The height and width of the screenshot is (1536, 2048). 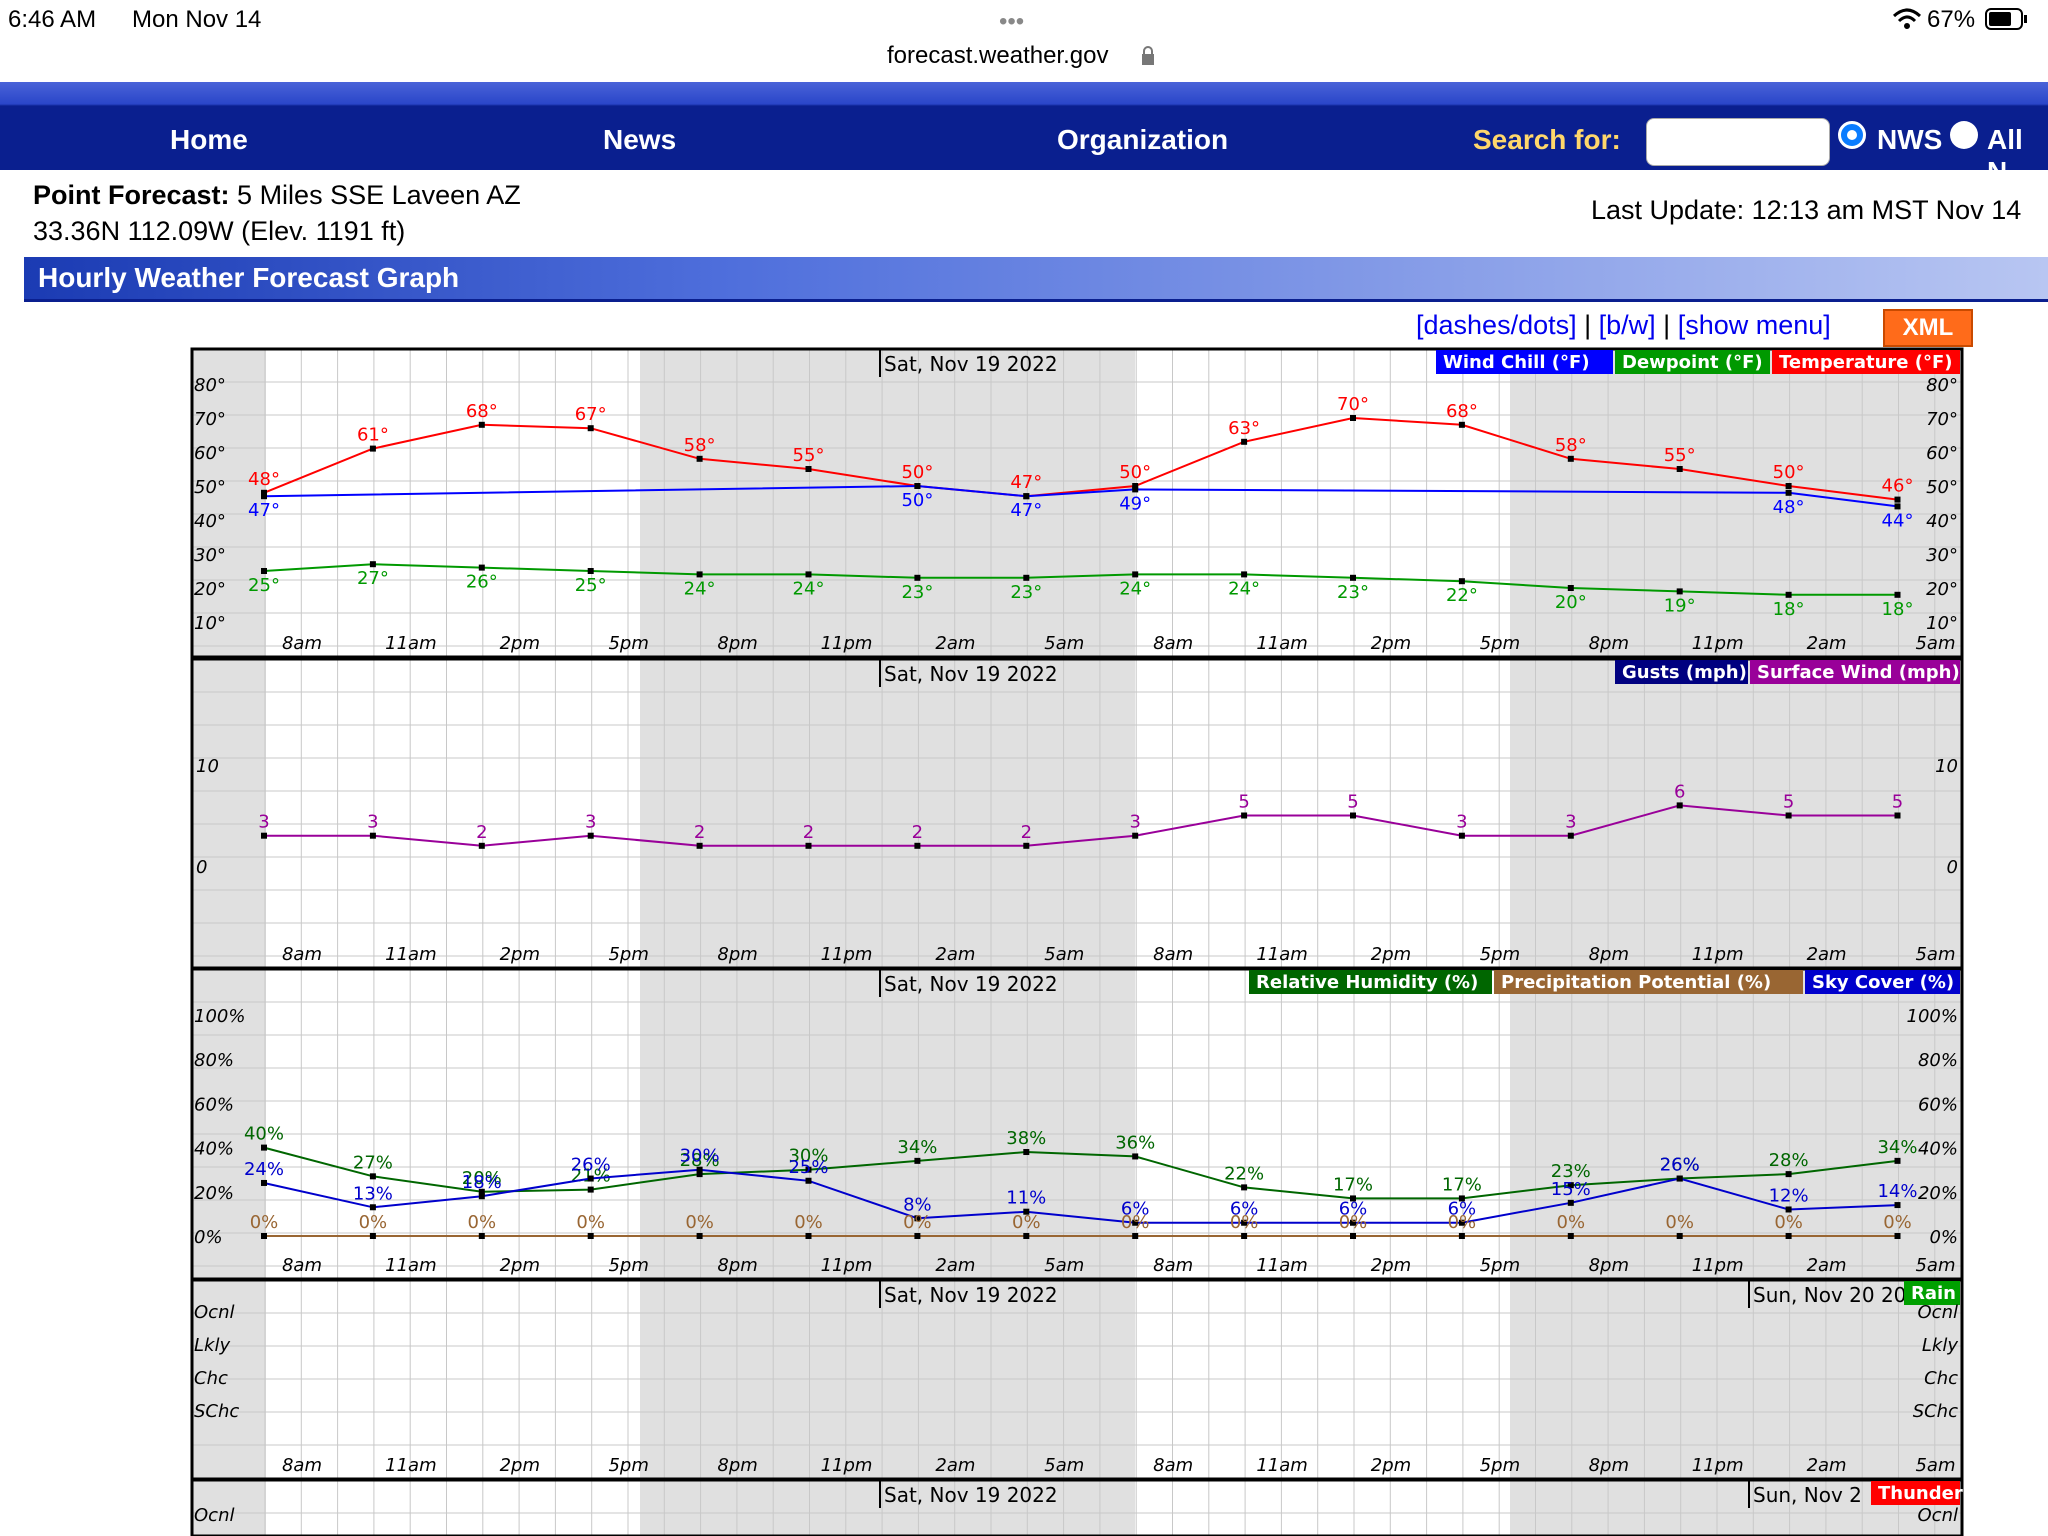 What do you see at coordinates (1942, 589) in the screenshot?
I see `y-tick-label-right: 20°` at bounding box center [1942, 589].